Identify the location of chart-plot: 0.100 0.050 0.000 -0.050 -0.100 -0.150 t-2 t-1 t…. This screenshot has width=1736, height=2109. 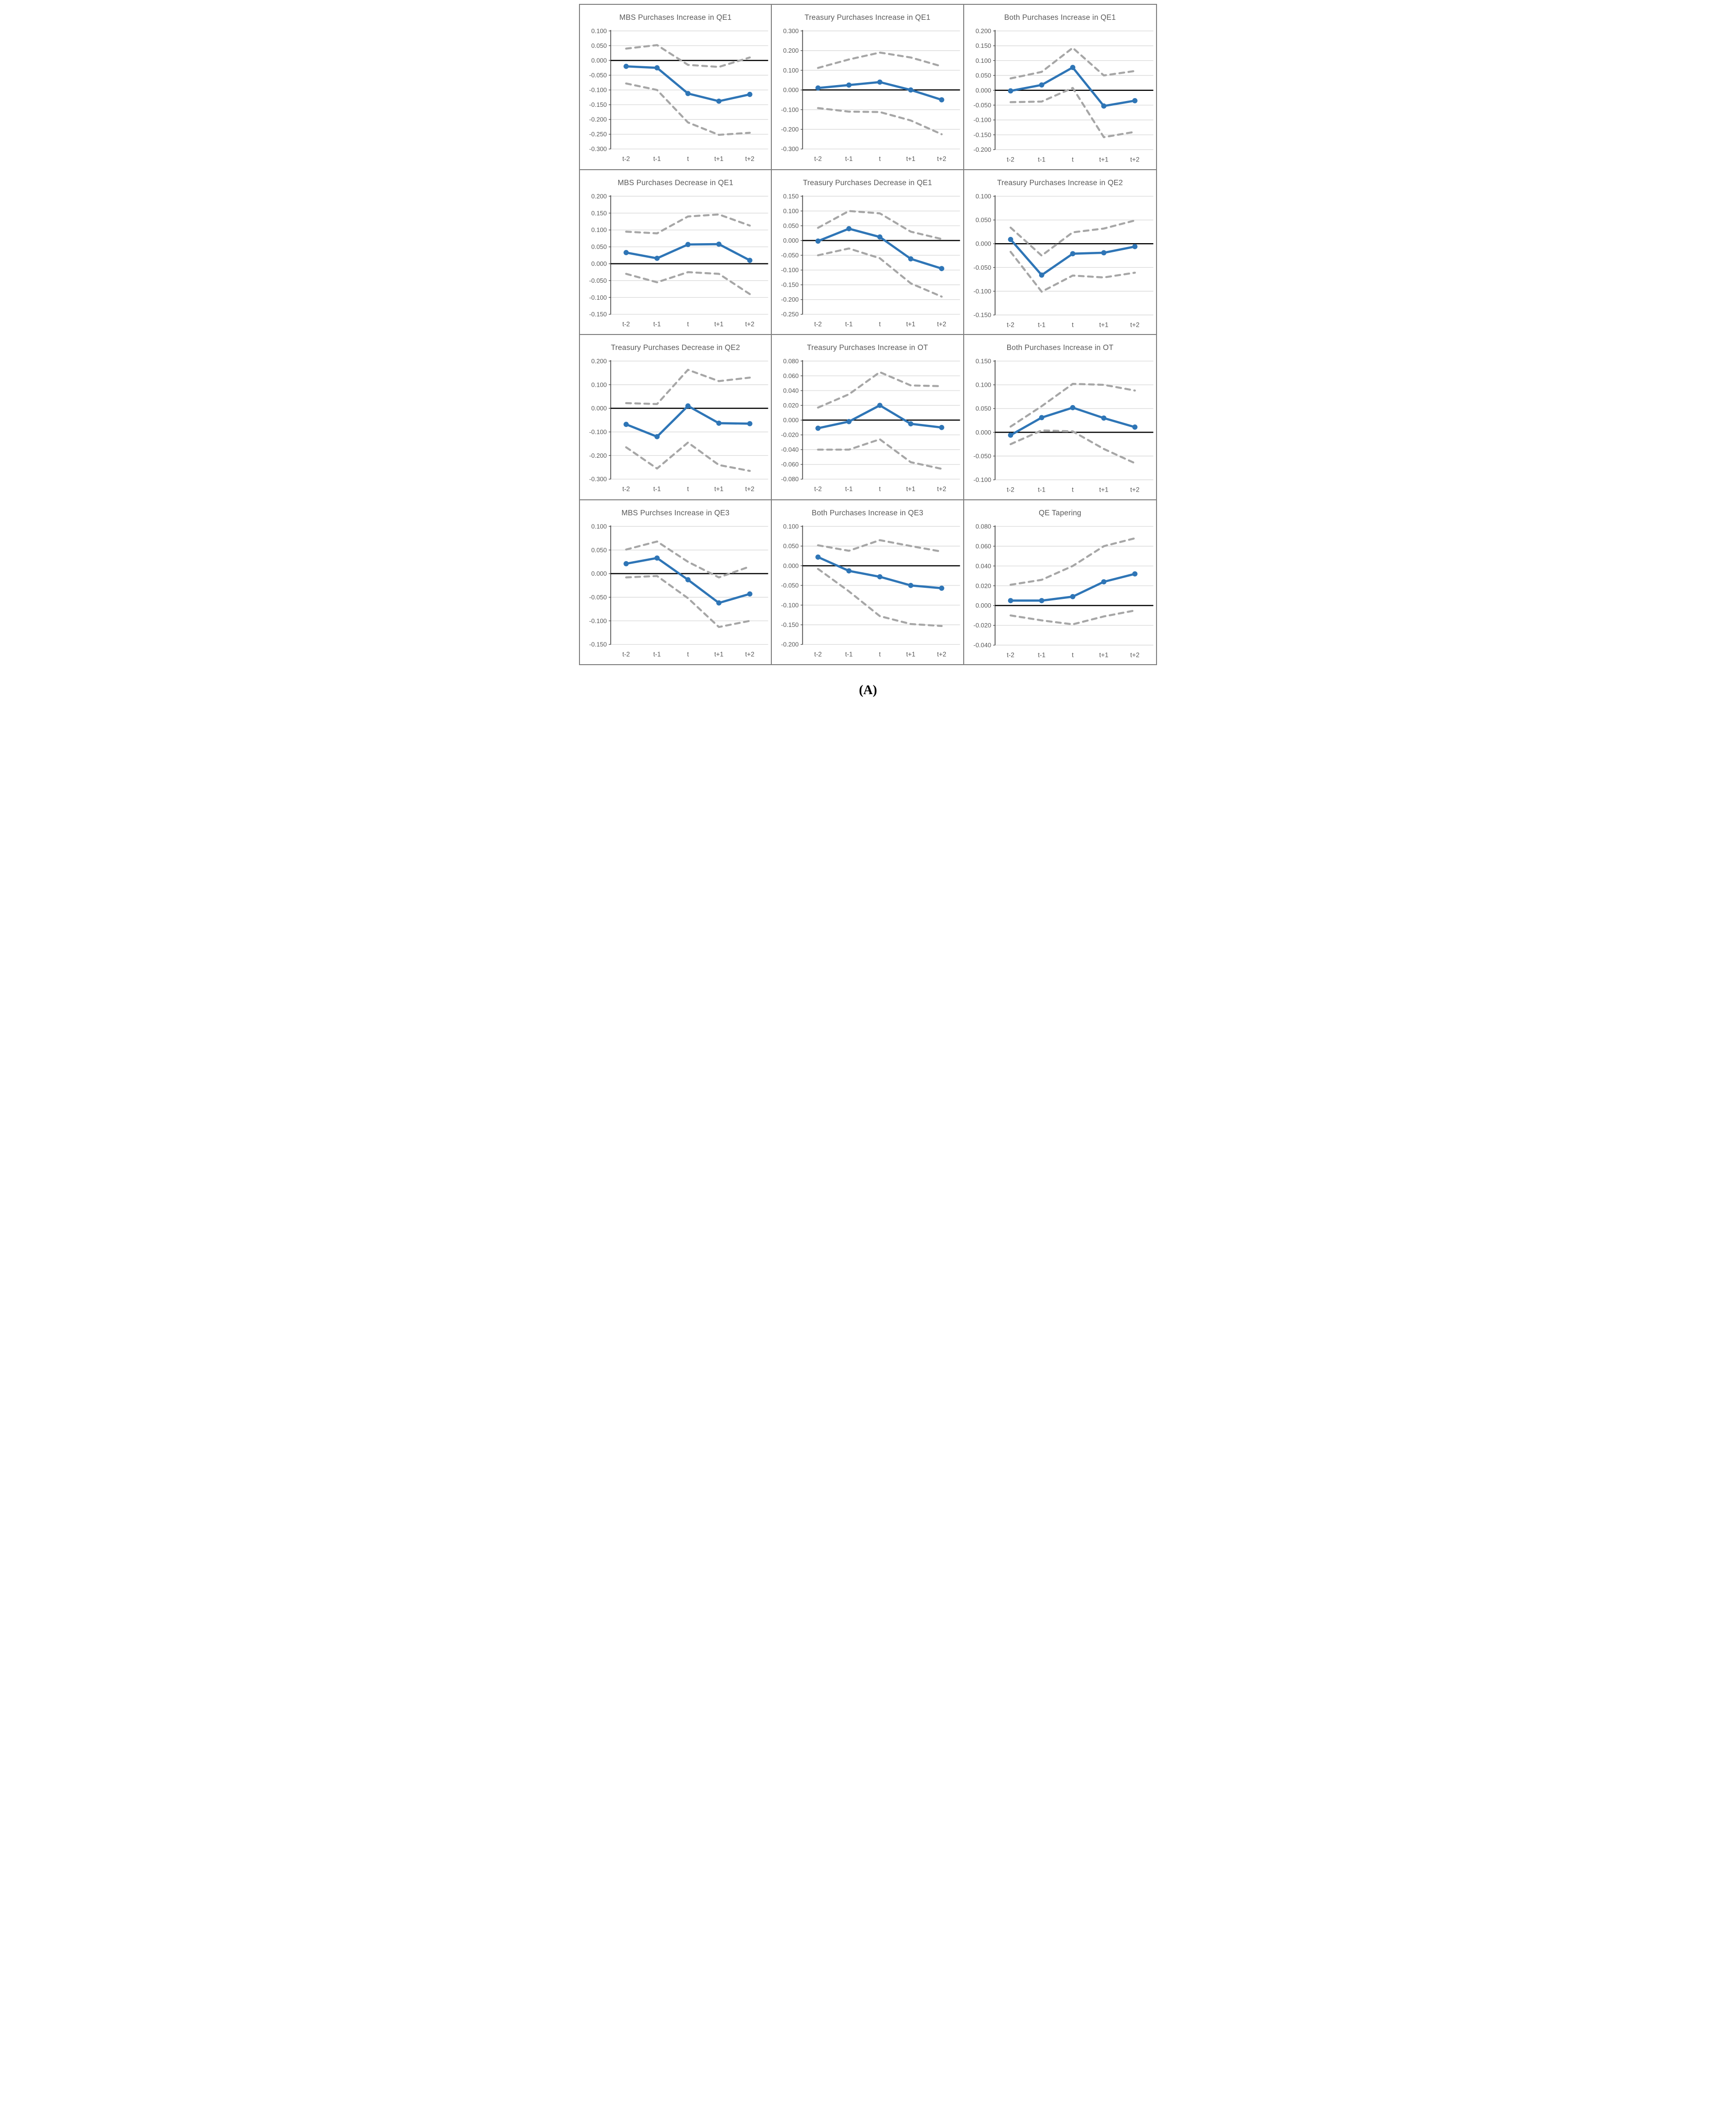
(678, 590).